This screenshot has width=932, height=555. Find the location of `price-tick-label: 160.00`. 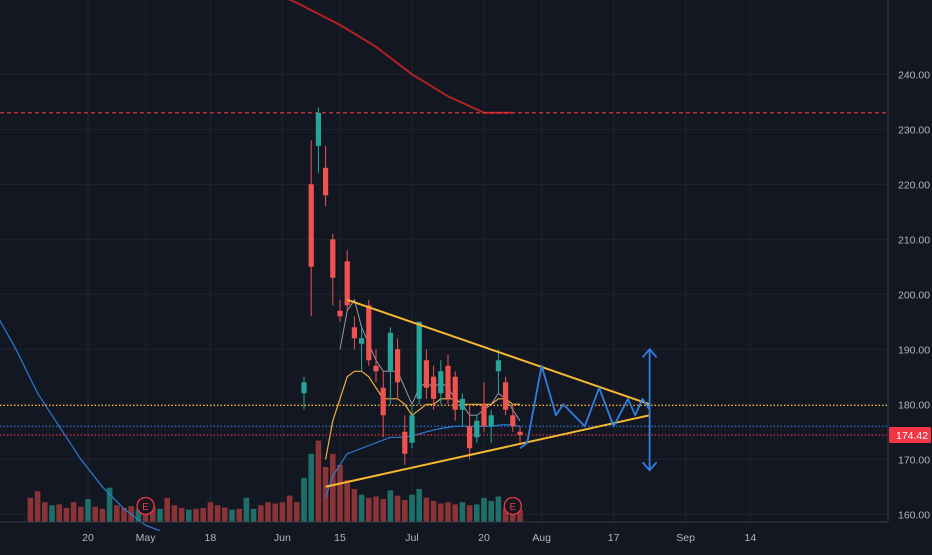

price-tick-label: 160.00 is located at coordinates (914, 515).